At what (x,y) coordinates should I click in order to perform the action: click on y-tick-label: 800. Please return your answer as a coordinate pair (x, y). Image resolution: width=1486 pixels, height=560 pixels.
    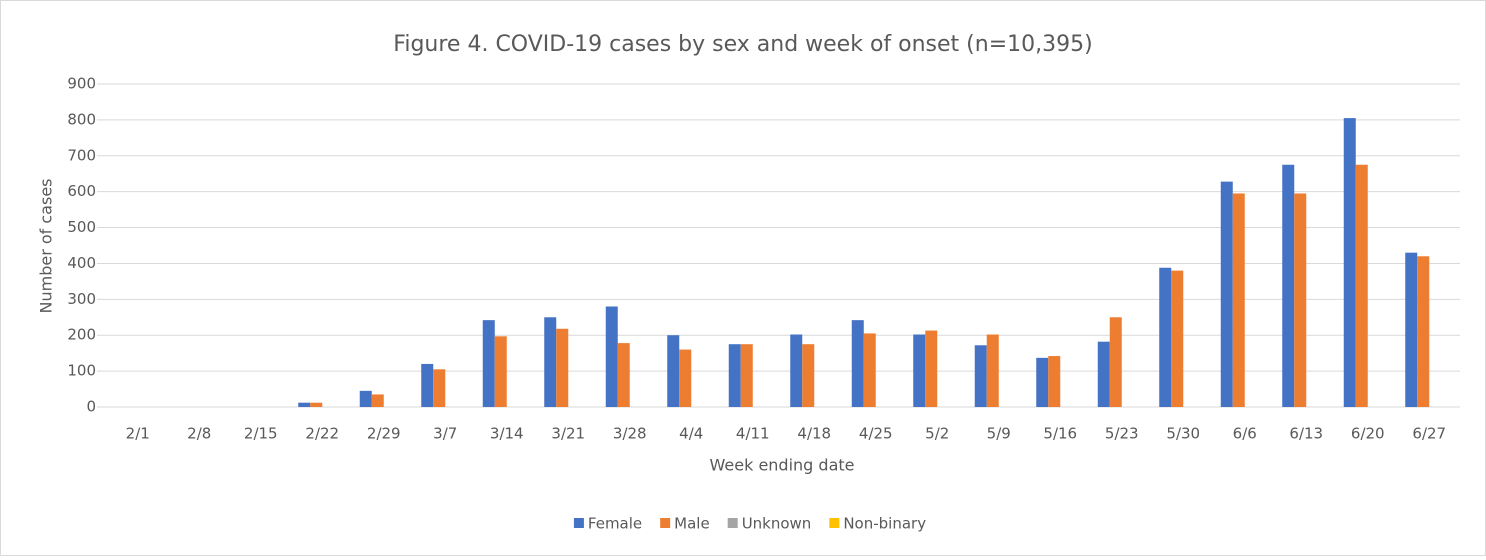
    Looking at the image, I should click on (81, 119).